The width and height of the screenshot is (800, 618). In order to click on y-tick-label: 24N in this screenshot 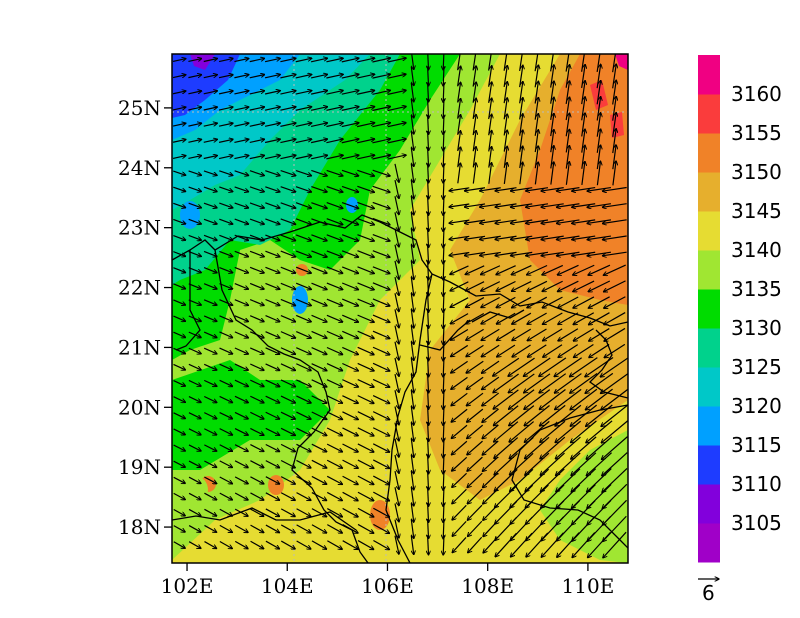, I will do `click(139, 168)`.